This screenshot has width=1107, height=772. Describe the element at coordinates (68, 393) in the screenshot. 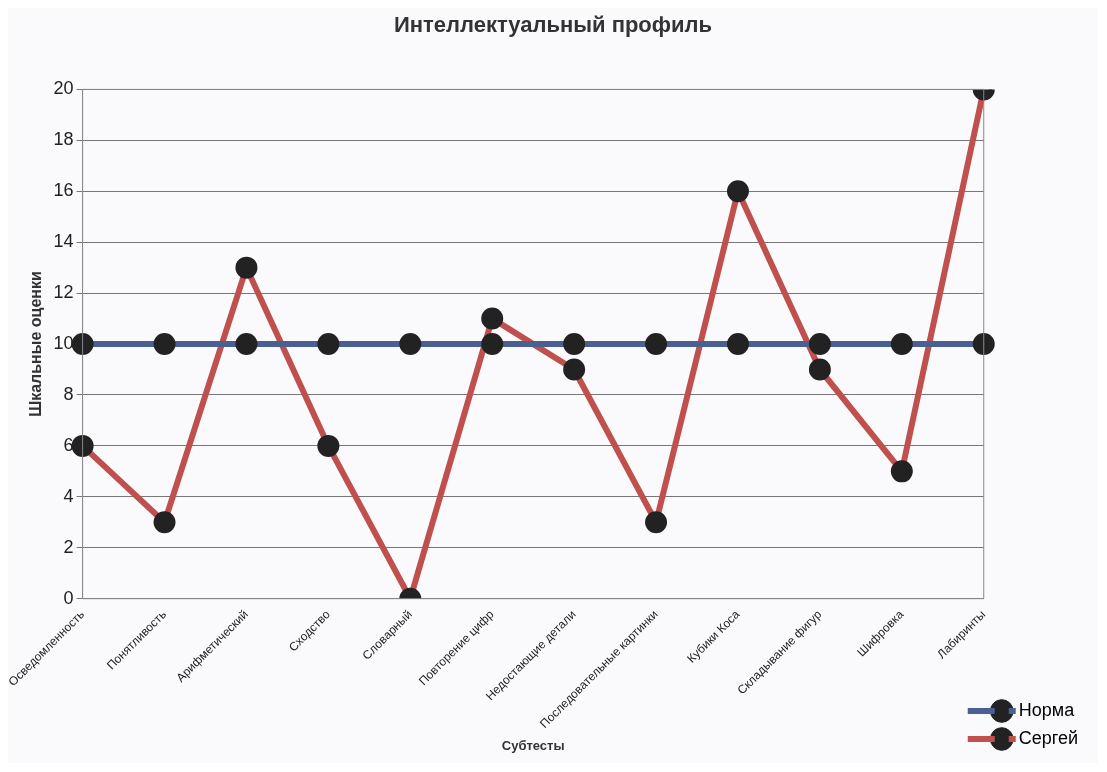

I see `y-tick-label: 8` at that location.